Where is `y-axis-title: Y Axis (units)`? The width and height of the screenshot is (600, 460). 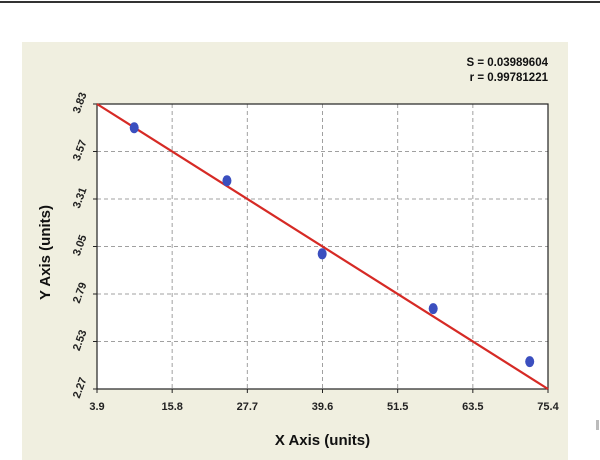 y-axis-title: Y Axis (units) is located at coordinates (45, 252).